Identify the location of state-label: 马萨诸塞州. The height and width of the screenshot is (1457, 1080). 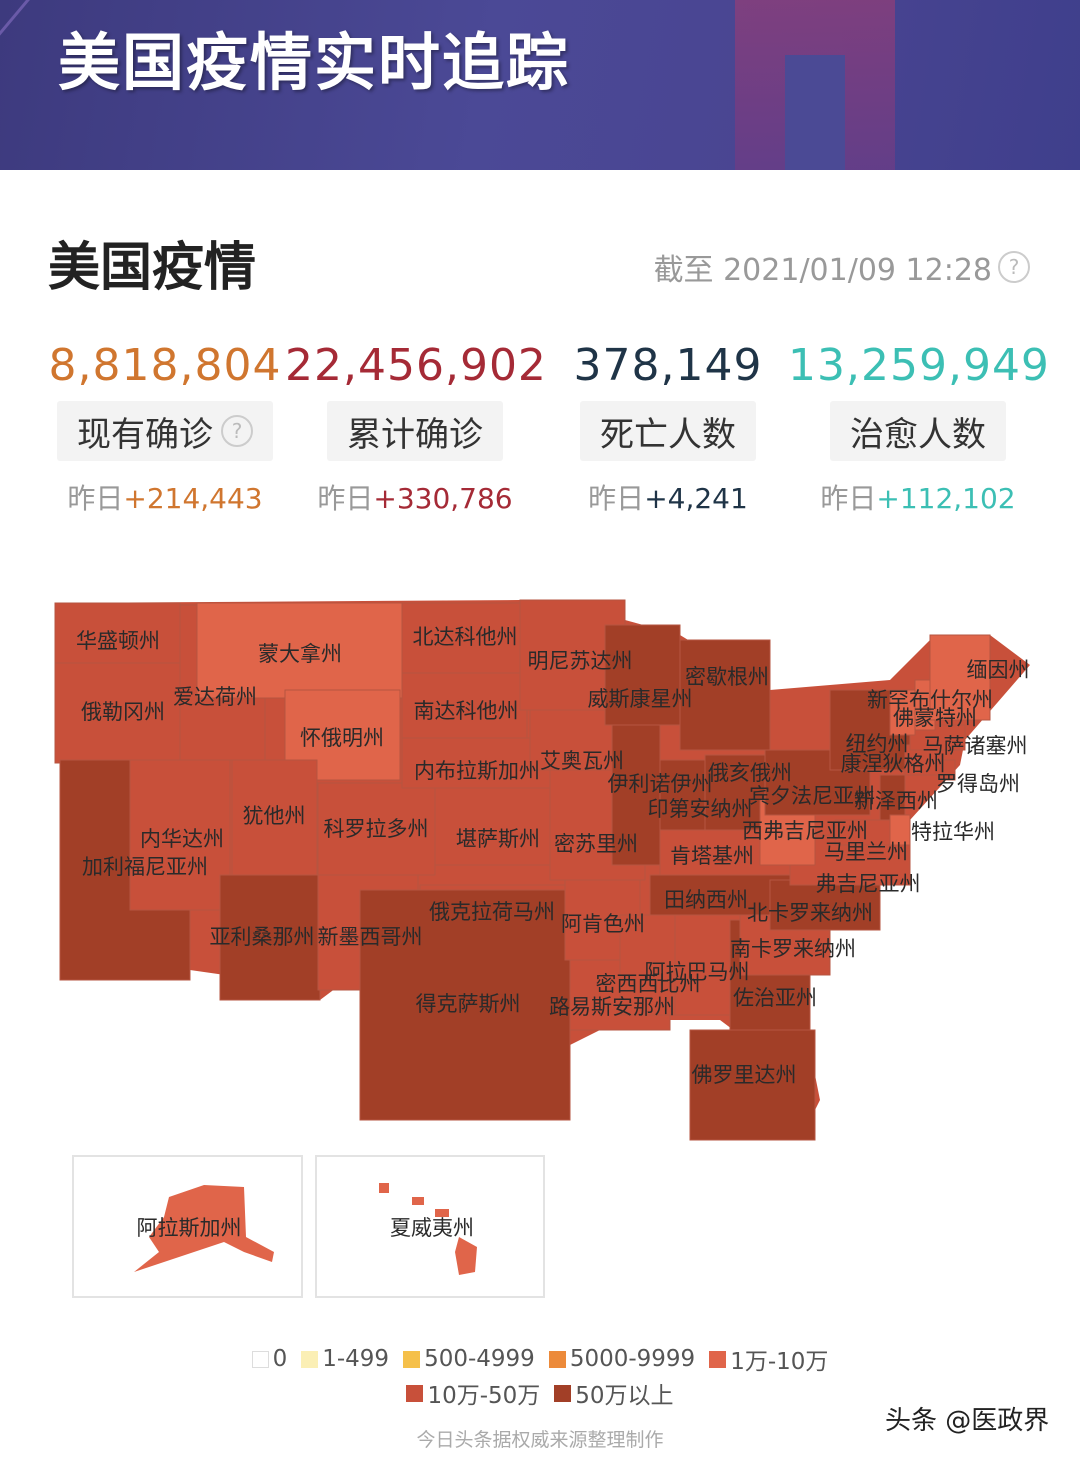
(975, 746).